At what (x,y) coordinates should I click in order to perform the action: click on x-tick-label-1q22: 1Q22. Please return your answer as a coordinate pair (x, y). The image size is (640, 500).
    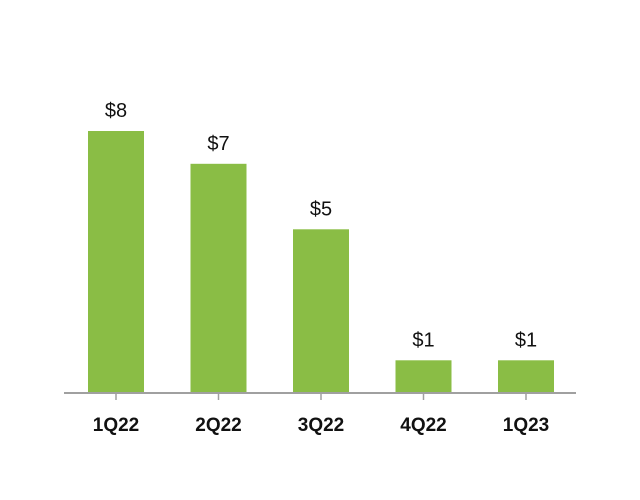
    Looking at the image, I should click on (116, 425).